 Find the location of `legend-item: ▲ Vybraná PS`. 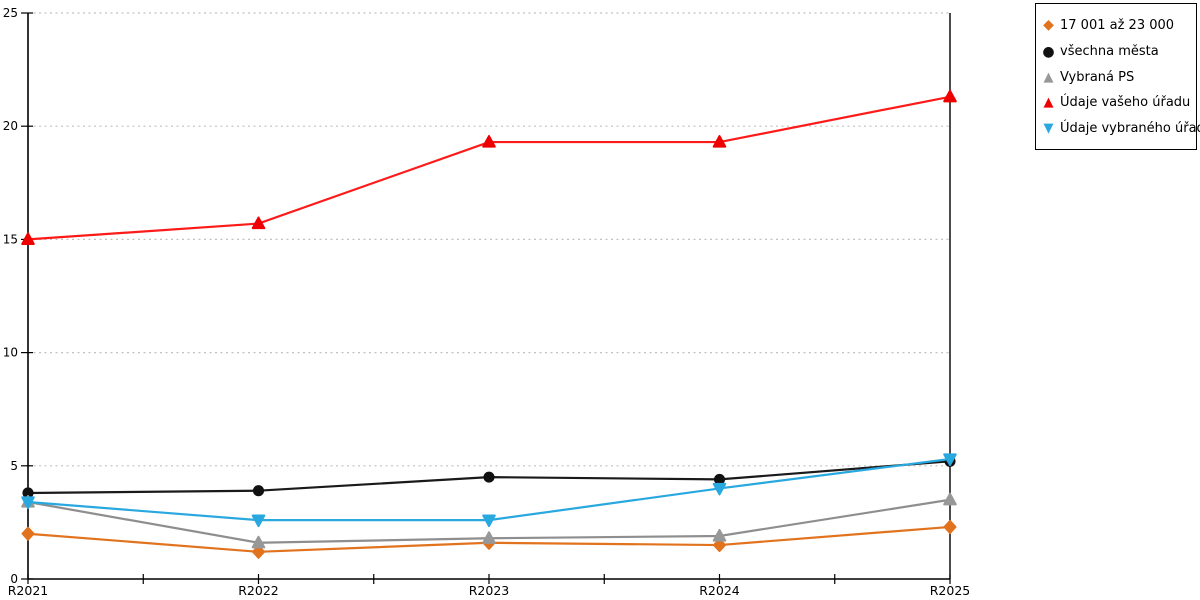

legend-item: ▲ Vybraná PS is located at coordinates (1117, 77).